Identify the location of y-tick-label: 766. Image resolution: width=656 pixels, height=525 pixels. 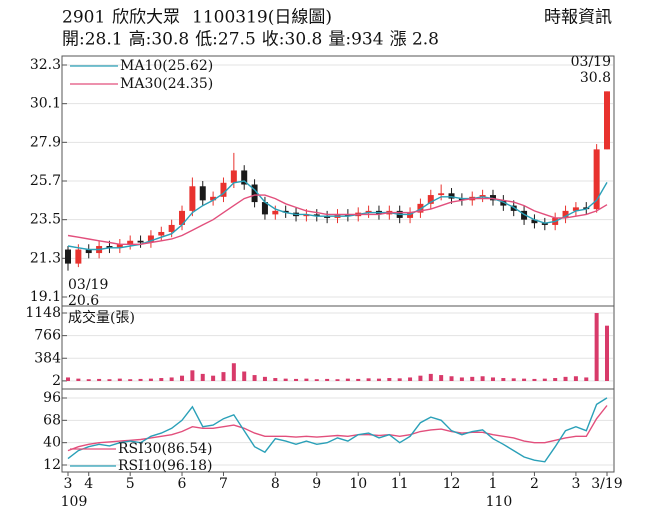
(47, 336).